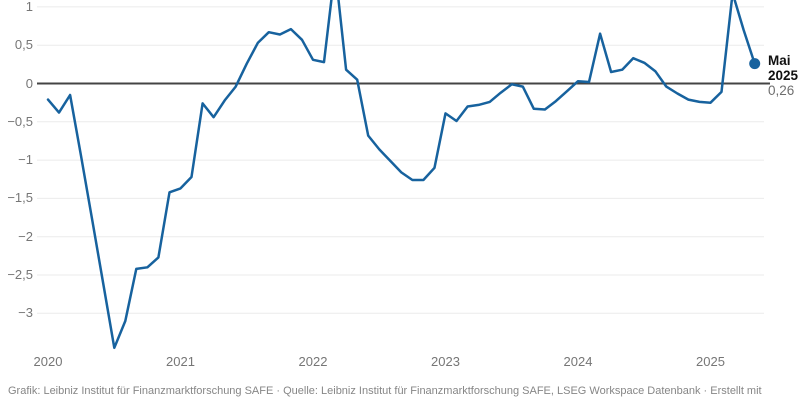 The height and width of the screenshot is (400, 800). I want to click on x-tick-label: 2021, so click(180, 361).